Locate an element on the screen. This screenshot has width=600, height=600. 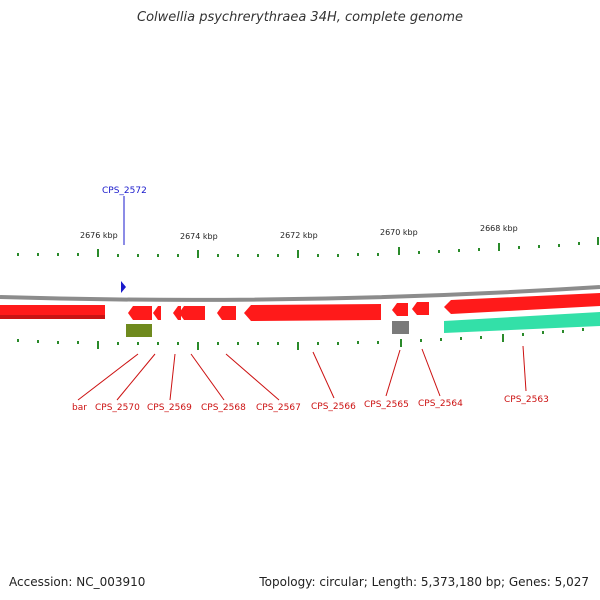
scale-label: 2668 kbp is located at coordinates (499, 228).